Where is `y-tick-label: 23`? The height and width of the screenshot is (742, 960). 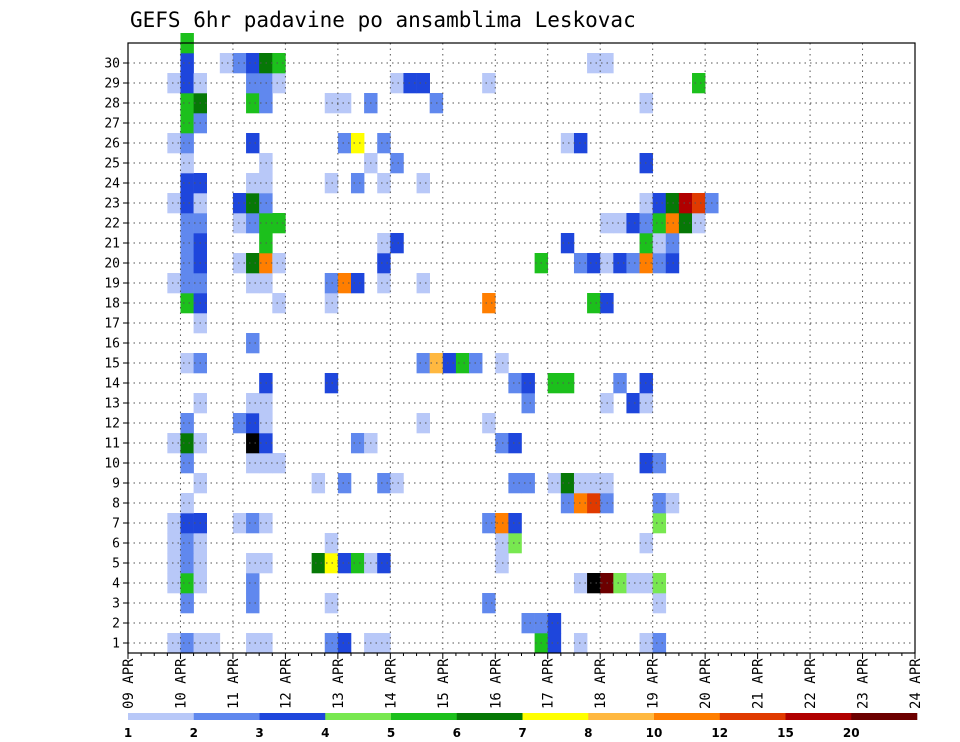
y-tick-label: 23 is located at coordinates (112, 204).